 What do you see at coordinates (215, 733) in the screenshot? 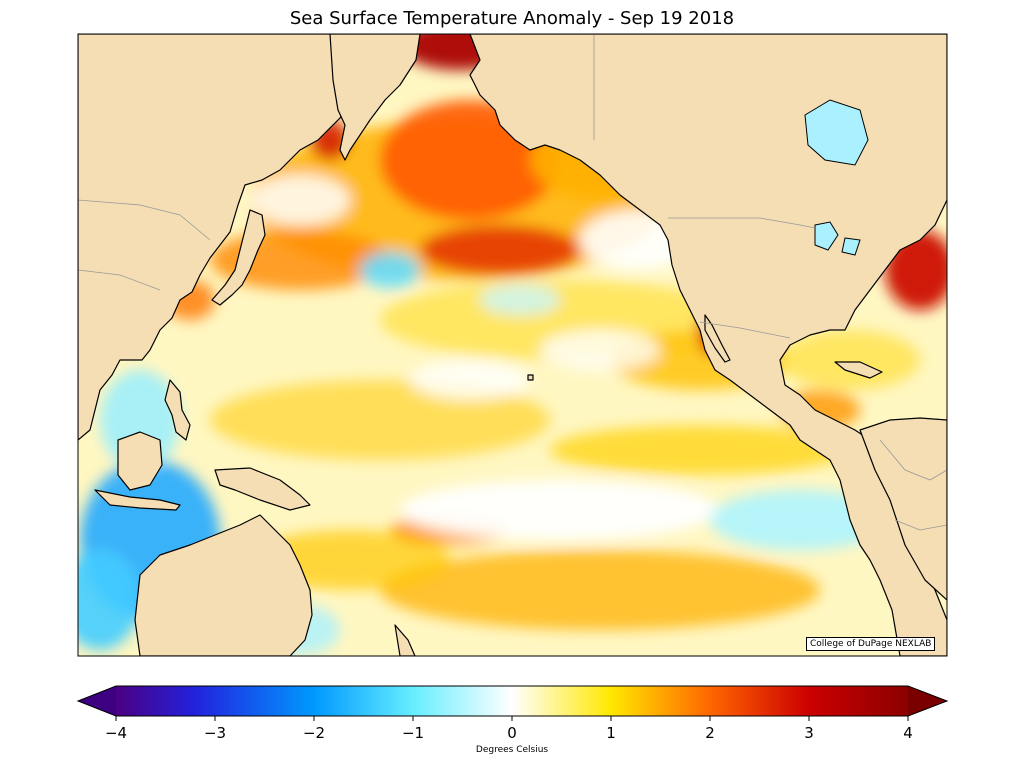
I see `colorbar-tick-label: −3` at bounding box center [215, 733].